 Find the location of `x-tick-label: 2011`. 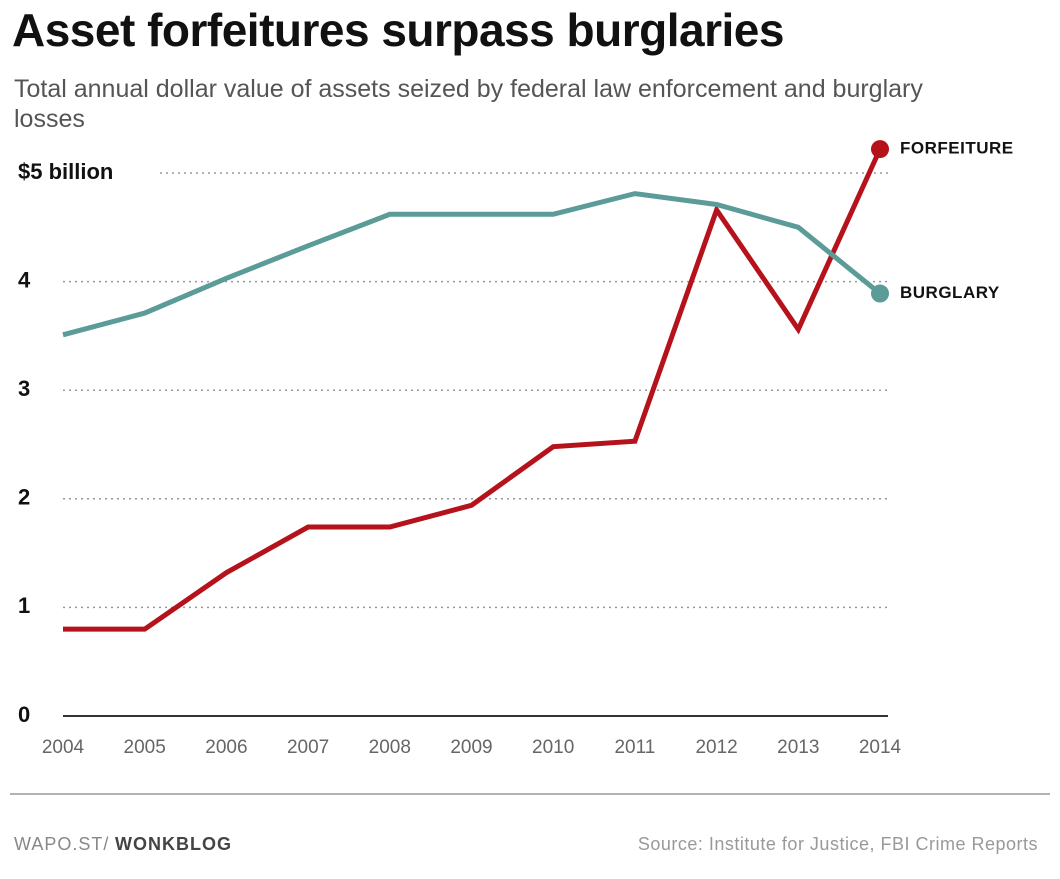

x-tick-label: 2011 is located at coordinates (634, 747).